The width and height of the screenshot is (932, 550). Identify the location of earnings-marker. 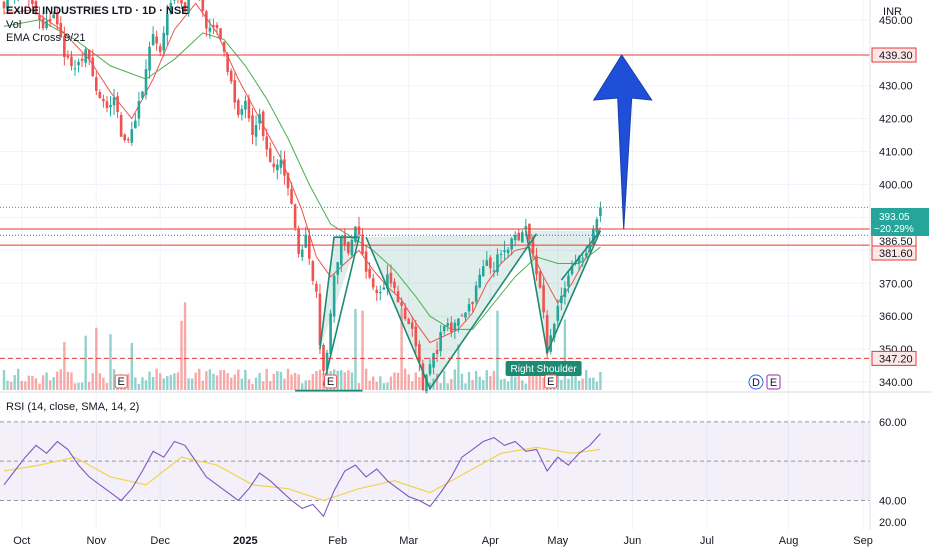
(121, 381).